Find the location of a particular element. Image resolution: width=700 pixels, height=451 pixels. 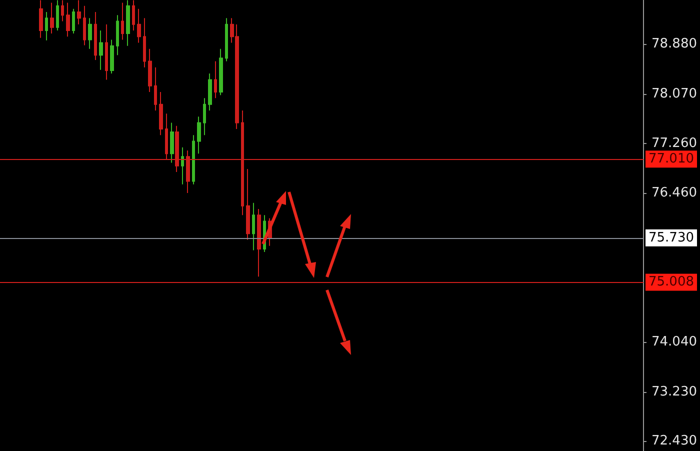

y-tick-label: 73.230 is located at coordinates (675, 392).